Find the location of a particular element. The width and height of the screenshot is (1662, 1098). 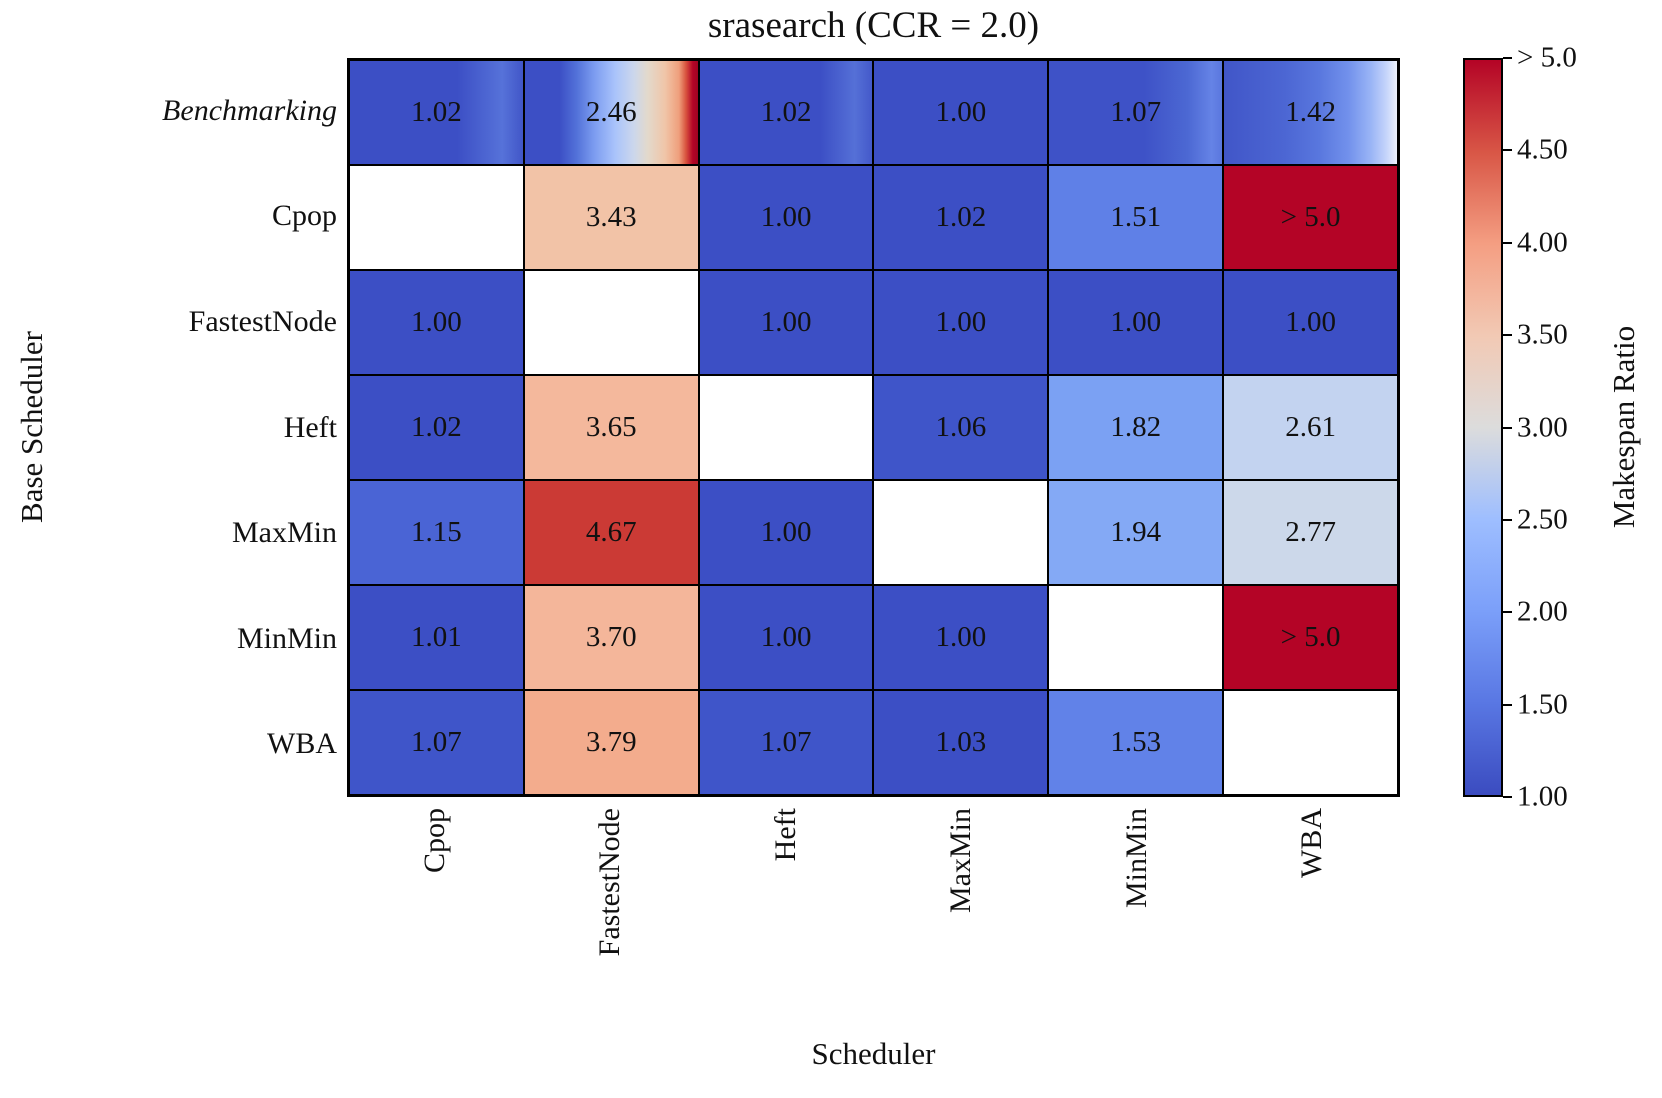

colorbar-tick-label: 3.50 is located at coordinates (1542, 334).